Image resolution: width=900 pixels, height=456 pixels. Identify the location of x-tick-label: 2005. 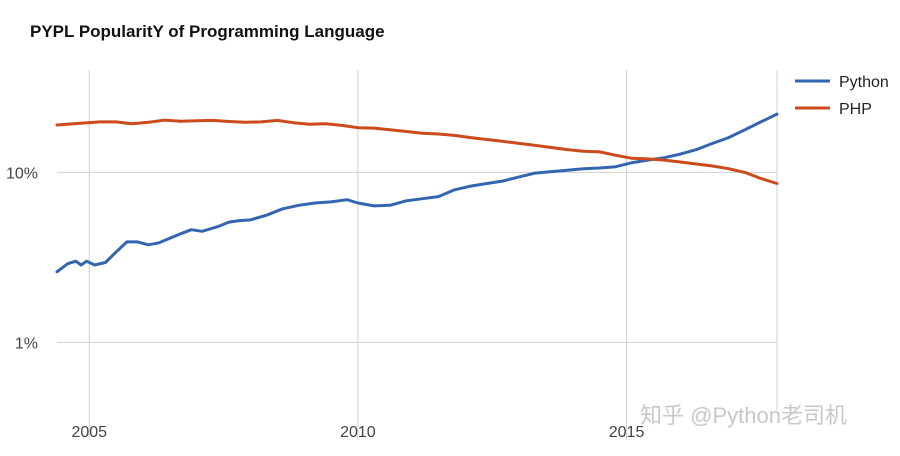
(89, 432).